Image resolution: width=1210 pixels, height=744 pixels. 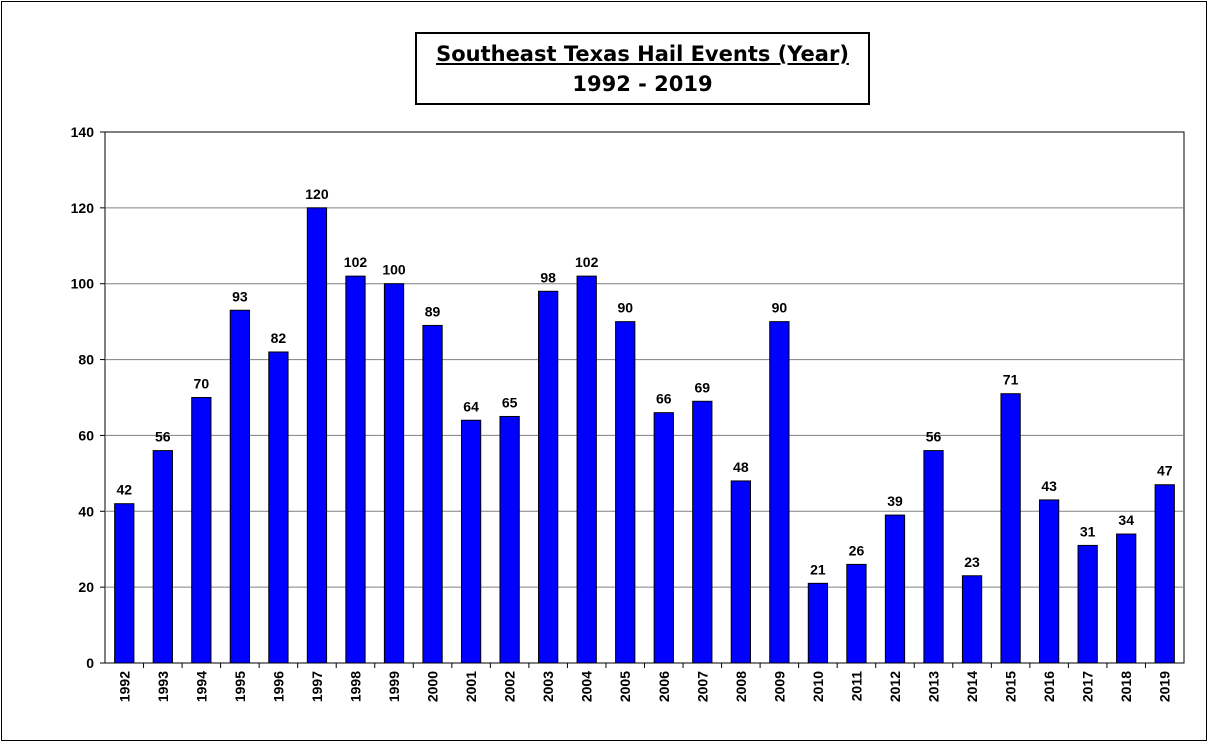 What do you see at coordinates (163, 686) in the screenshot?
I see `x-tick-label-1993: 1993` at bounding box center [163, 686].